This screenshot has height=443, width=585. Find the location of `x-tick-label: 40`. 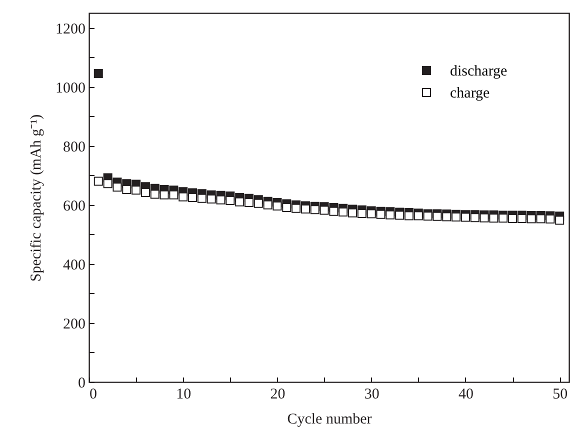

x-tick-label: 40 is located at coordinates (466, 394).